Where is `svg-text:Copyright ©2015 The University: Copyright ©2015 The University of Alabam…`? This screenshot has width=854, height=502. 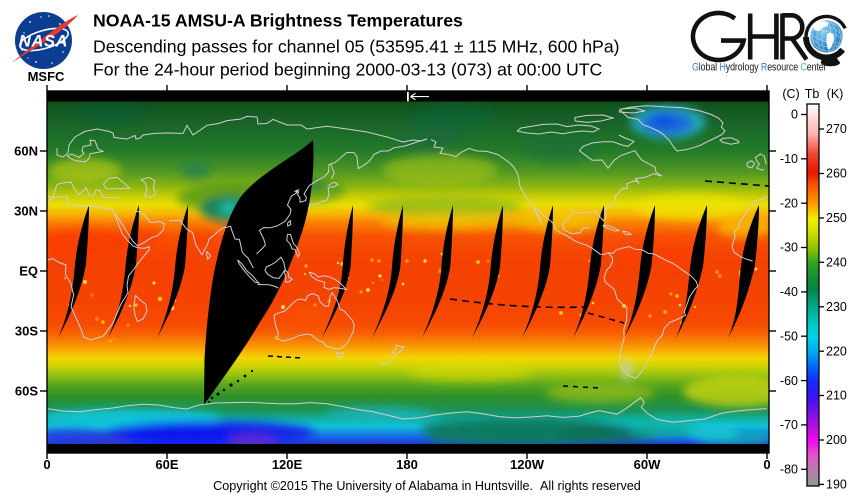
svg-text:Copyright ©2015 The University: Copyright ©2015 The University of Alabam… is located at coordinates (427, 486).